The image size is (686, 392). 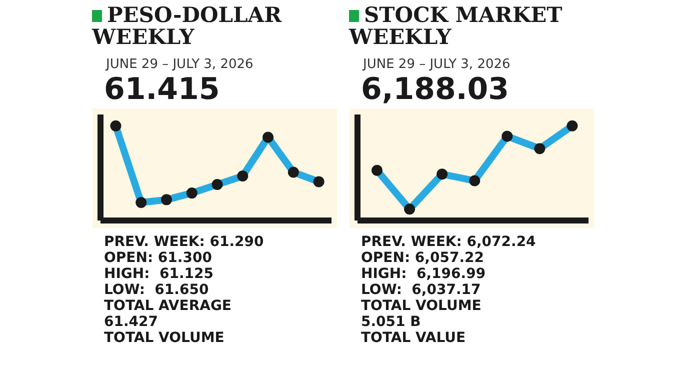 I want to click on text: PREV. WEEK: 6,072.24, so click(x=448, y=242).